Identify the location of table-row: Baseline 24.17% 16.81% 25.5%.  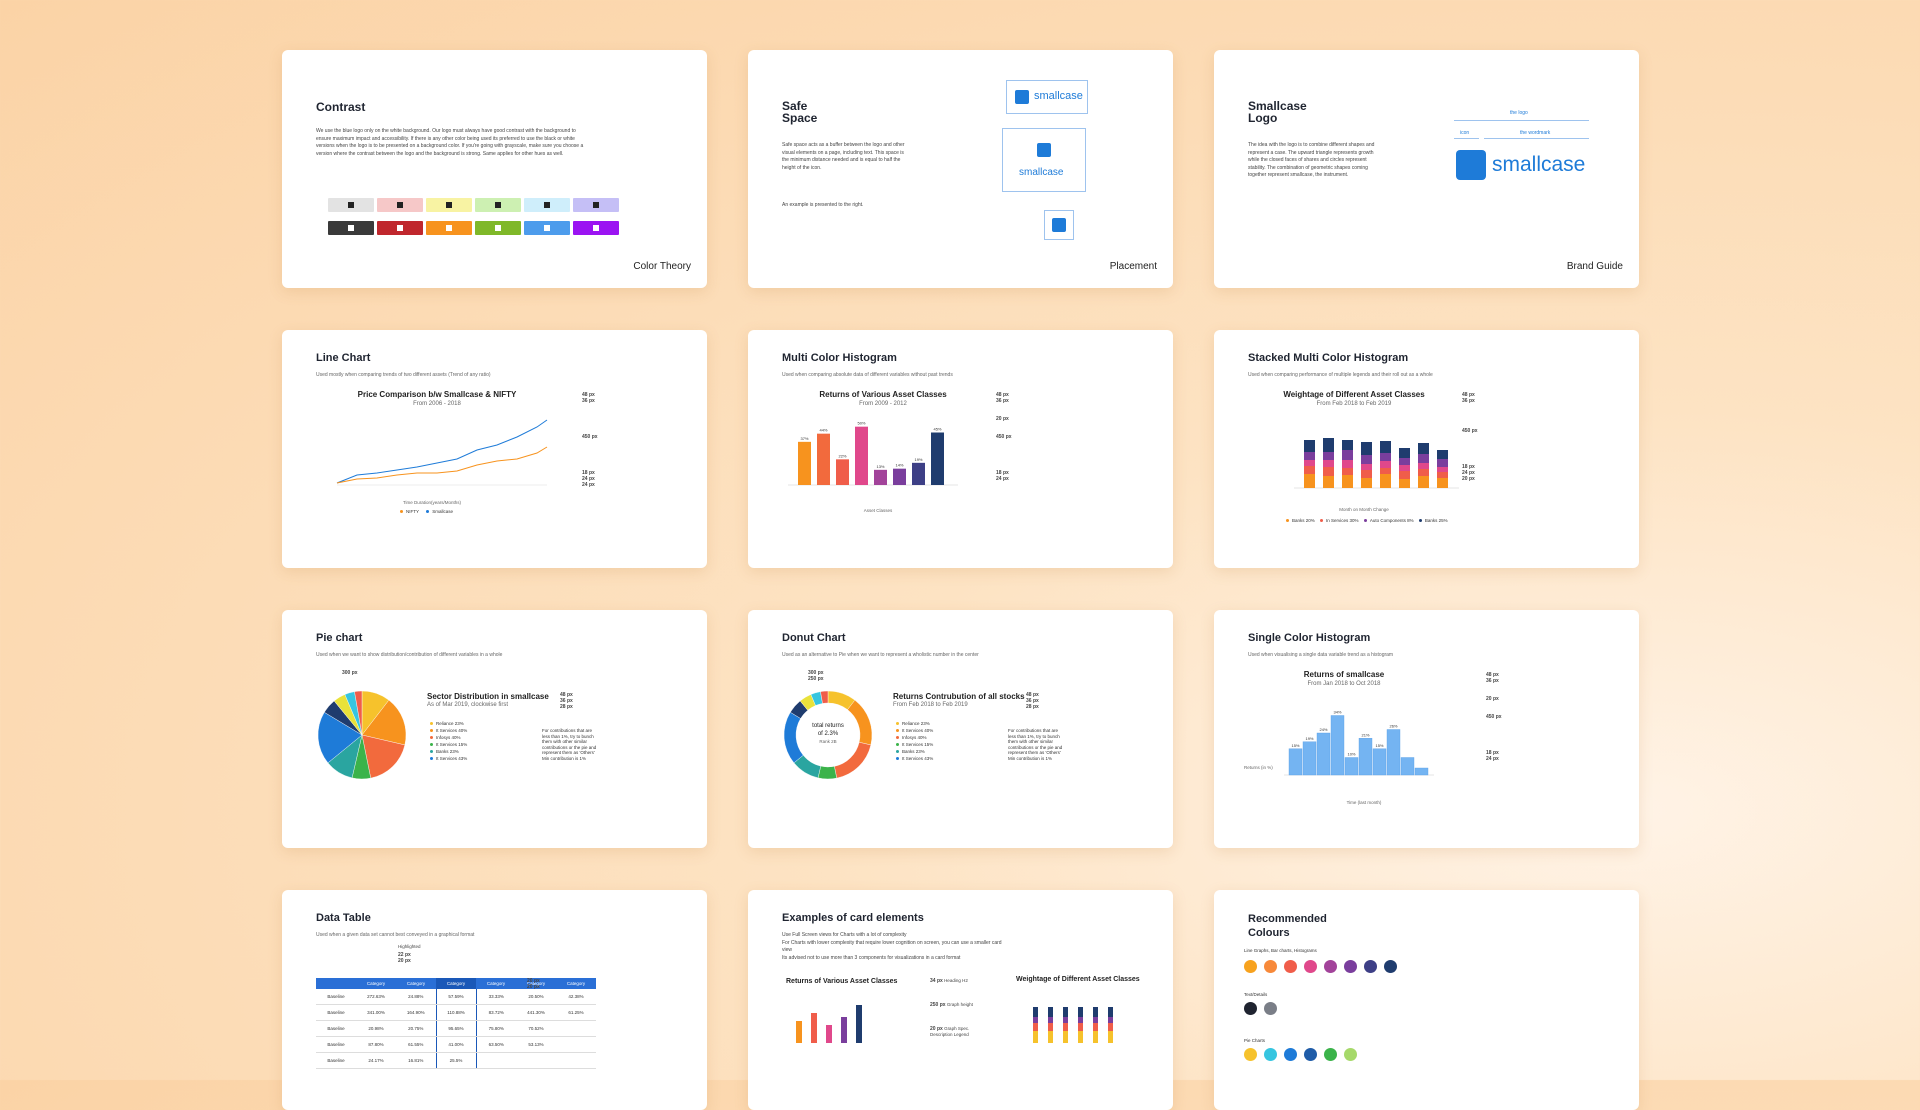
(456, 1060).